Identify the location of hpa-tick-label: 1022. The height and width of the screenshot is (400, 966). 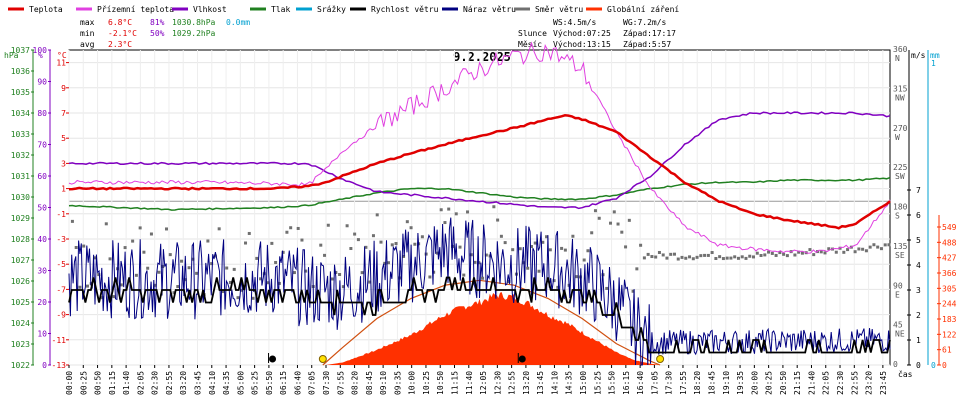
(20, 365).